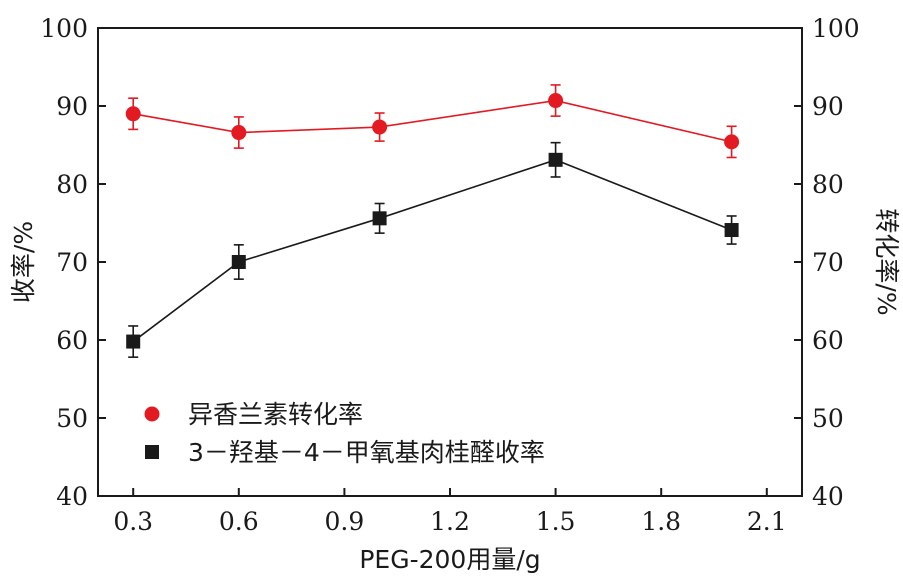  Describe the element at coordinates (828, 262) in the screenshot. I see `y-tick-label-right: 70` at that location.